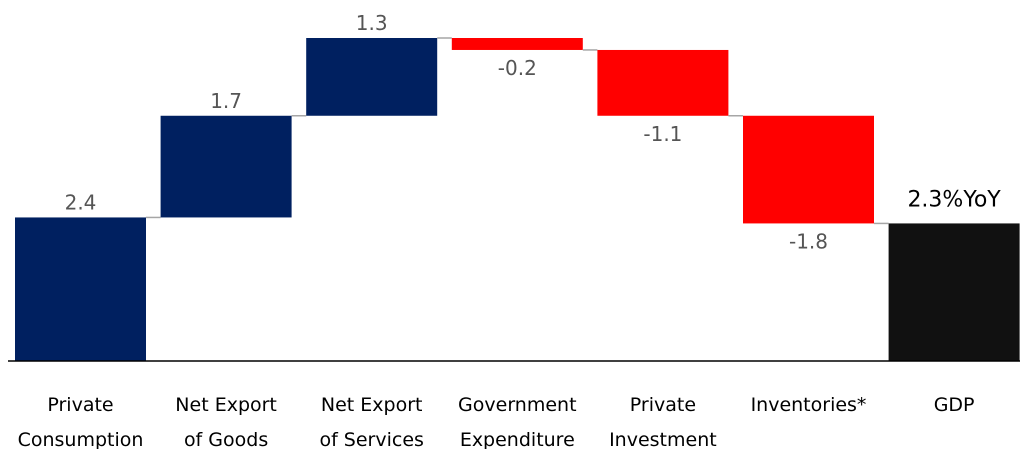 The image size is (1020, 449). I want to click on category-label-0-0: Private, so click(80, 405).